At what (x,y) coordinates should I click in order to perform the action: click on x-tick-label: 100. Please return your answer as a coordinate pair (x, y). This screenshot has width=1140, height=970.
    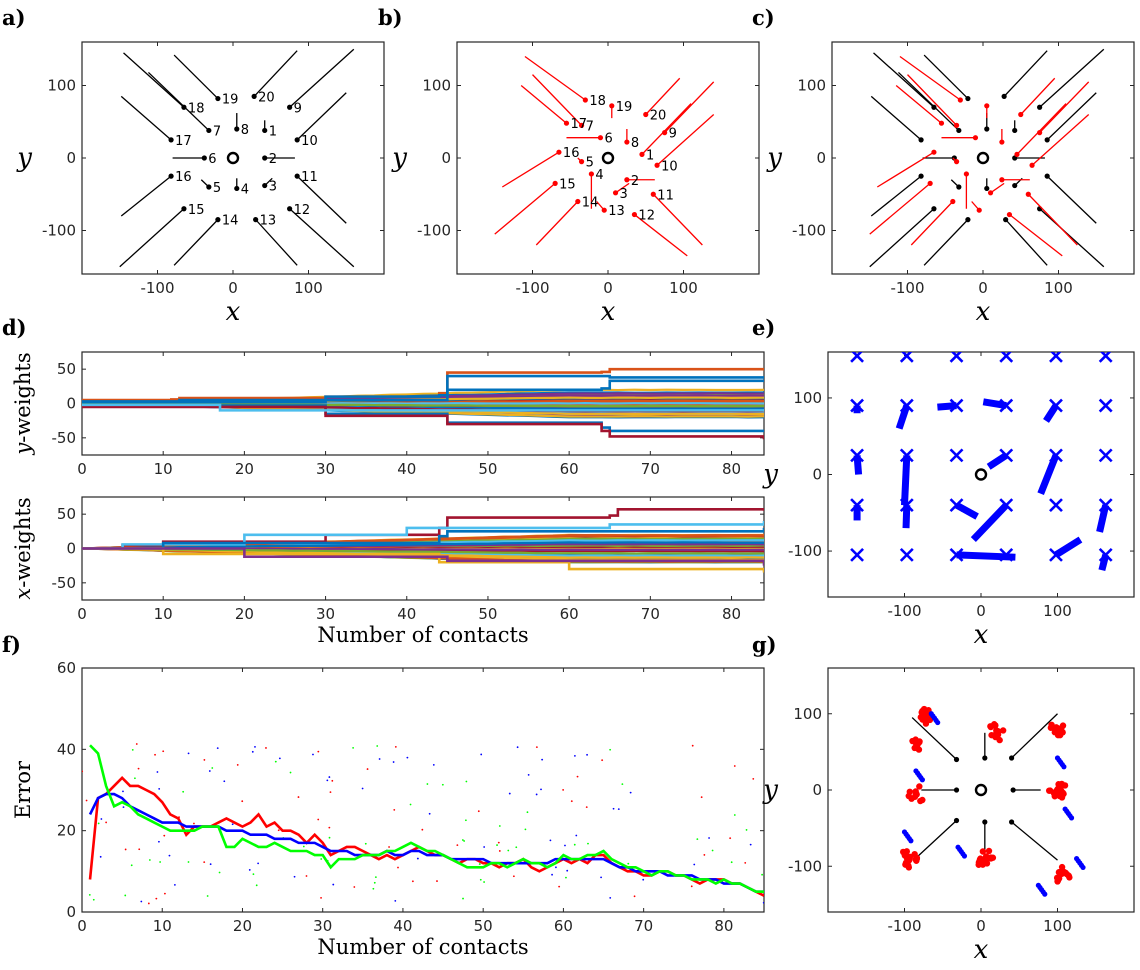
    Looking at the image, I should click on (308, 288).